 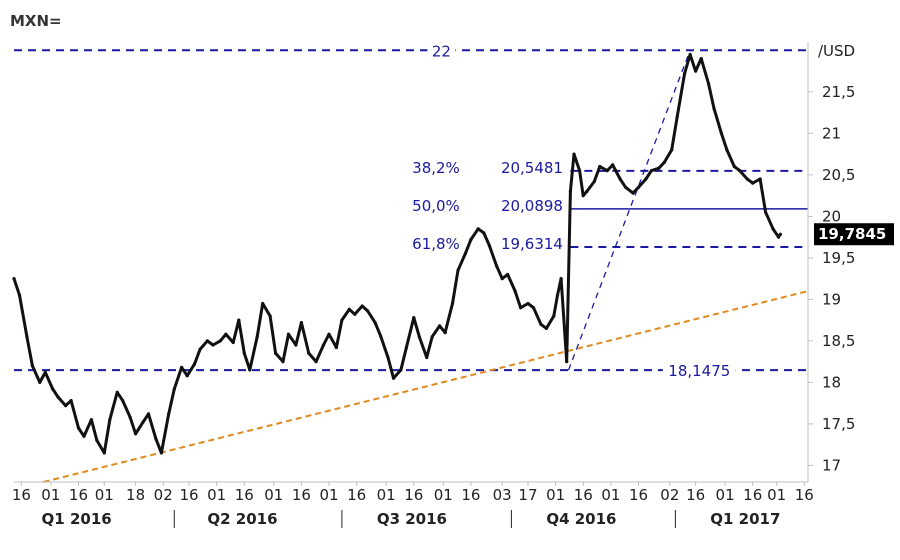 I want to click on y-tick-label: 18, so click(x=831, y=382).